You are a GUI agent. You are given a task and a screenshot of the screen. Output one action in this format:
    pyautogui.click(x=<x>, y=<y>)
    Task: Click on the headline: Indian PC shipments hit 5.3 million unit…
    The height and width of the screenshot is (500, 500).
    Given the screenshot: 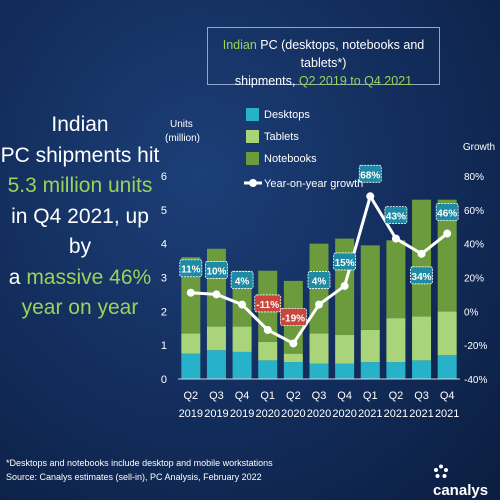 What is the action you would take?
    pyautogui.click(x=80, y=217)
    